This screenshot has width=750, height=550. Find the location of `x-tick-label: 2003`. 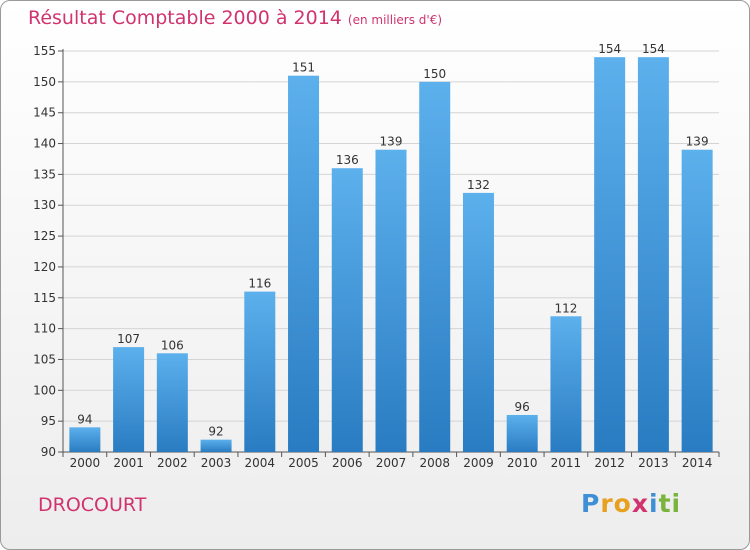

x-tick-label: 2003 is located at coordinates (216, 463).